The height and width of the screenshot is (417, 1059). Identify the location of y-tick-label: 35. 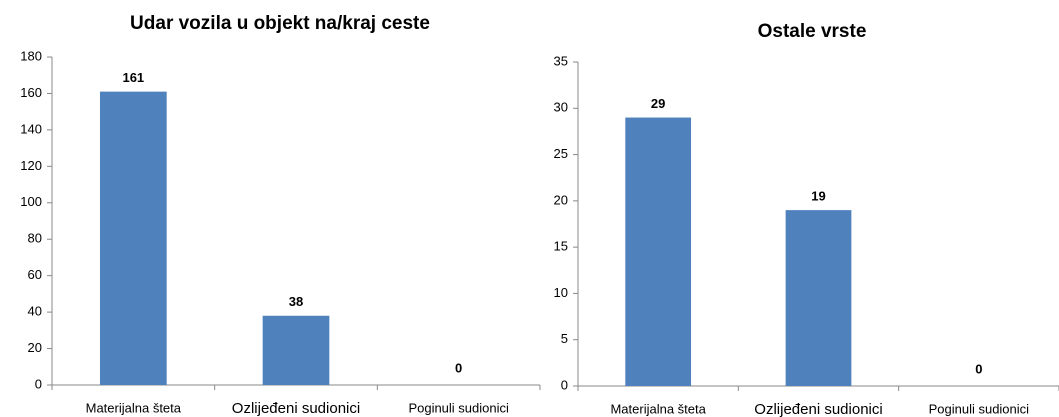
(561, 60).